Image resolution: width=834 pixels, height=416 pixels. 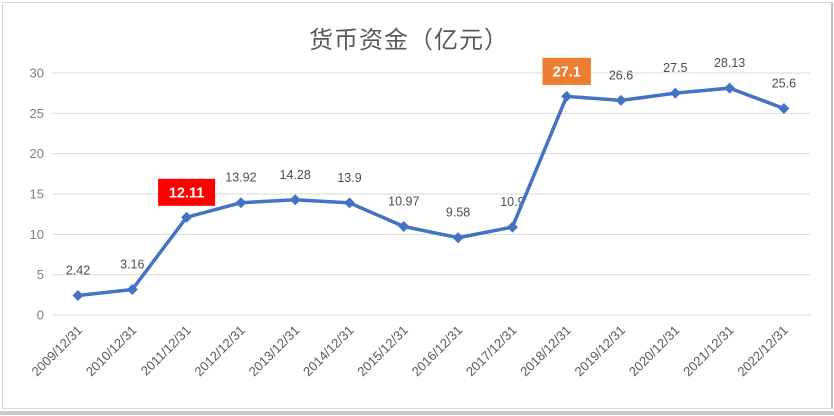 I want to click on y-axis-tick-label: 25, so click(x=37, y=113).